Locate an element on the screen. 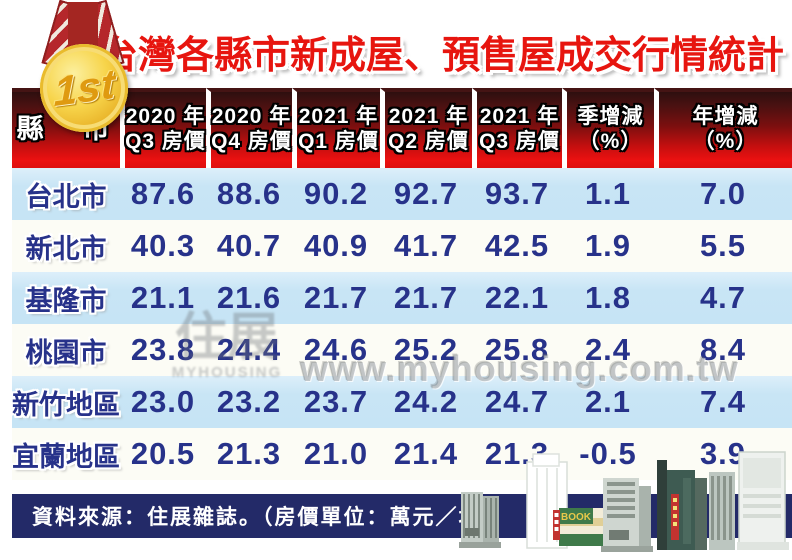 The image size is (792, 560). value-cell: 25.2 is located at coordinates (426, 349).